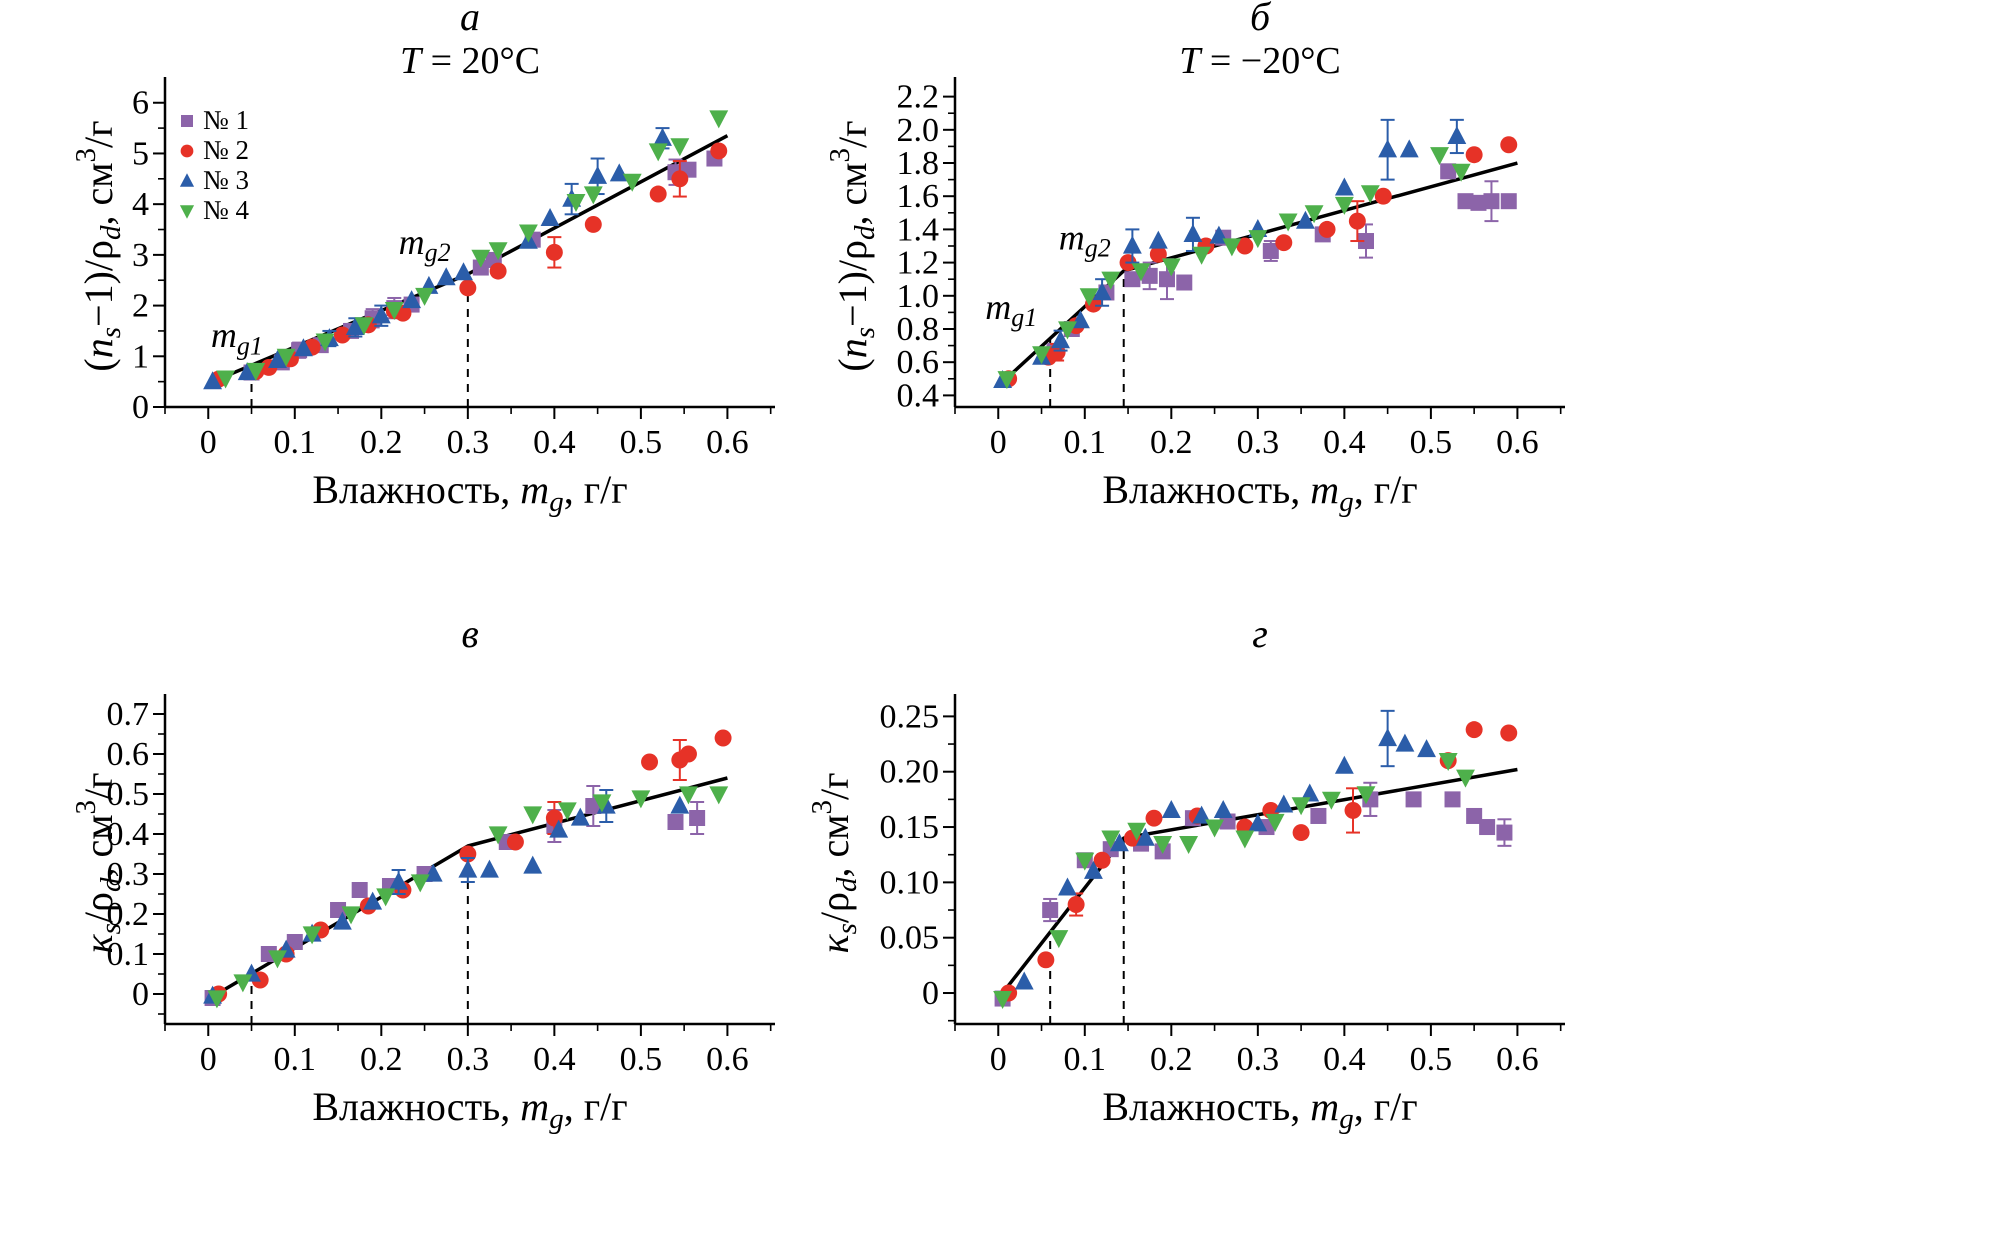 This screenshot has width=2009, height=1235. Describe the element at coordinates (918, 196) in the screenshot. I see `y-tick-label: 1.6` at that location.